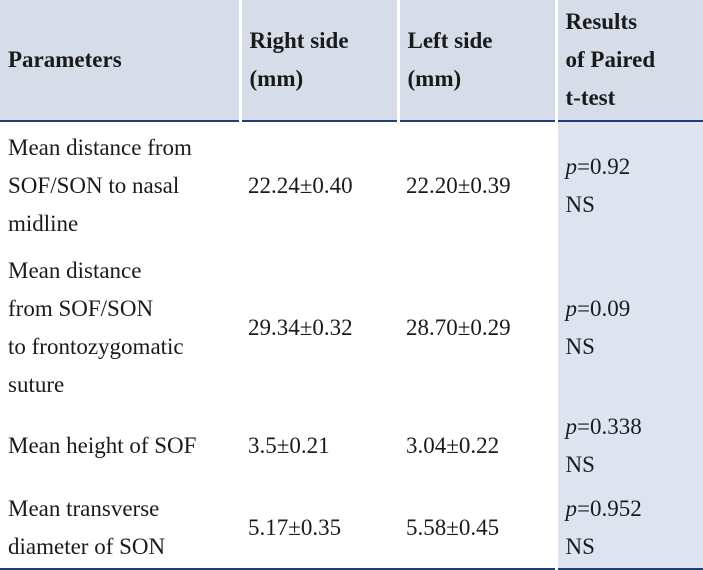 This screenshot has width=703, height=570. I want to click on table-cell: 3.04±0.22, so click(477, 446).